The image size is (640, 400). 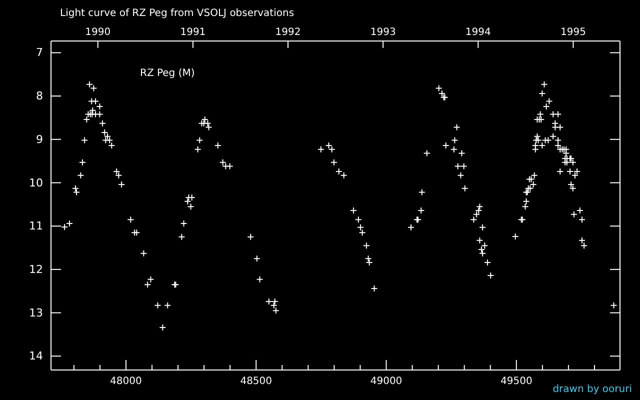 What do you see at coordinates (193, 32) in the screenshot?
I see `x2-tick-label: 1991` at bounding box center [193, 32].